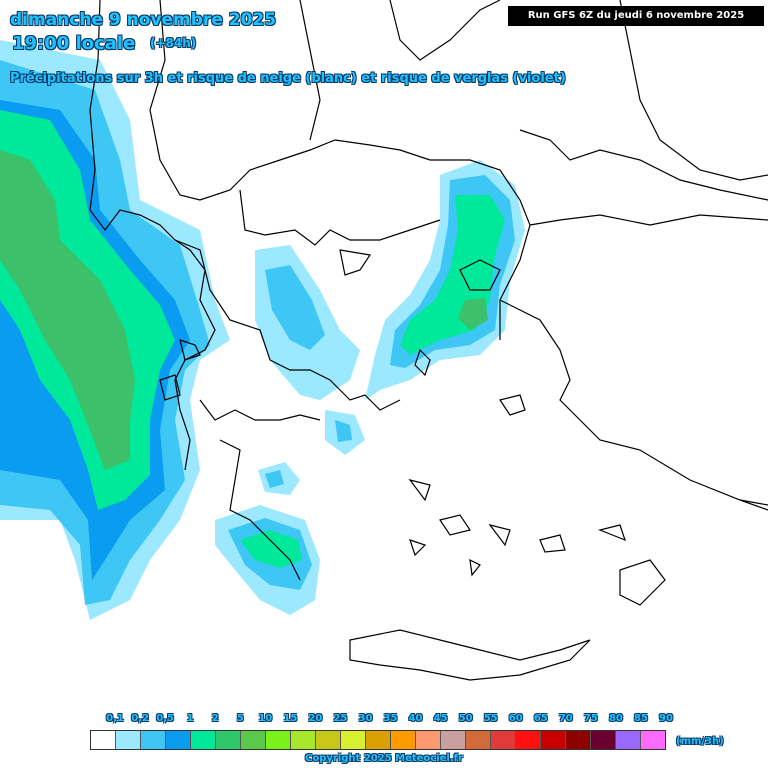  I want to click on legend-tick-label: 75, so click(590, 718).